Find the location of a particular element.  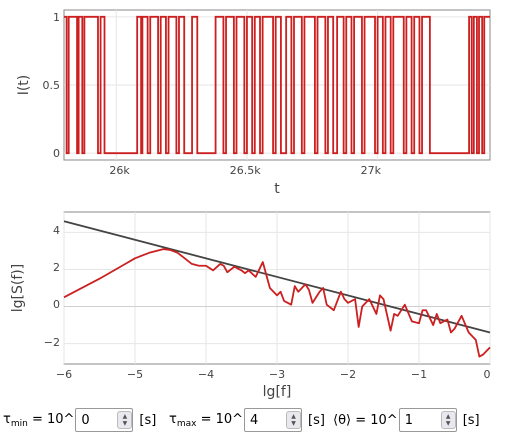

time-series-y-tick-0-5: 0.5 is located at coordinates (52, 85).